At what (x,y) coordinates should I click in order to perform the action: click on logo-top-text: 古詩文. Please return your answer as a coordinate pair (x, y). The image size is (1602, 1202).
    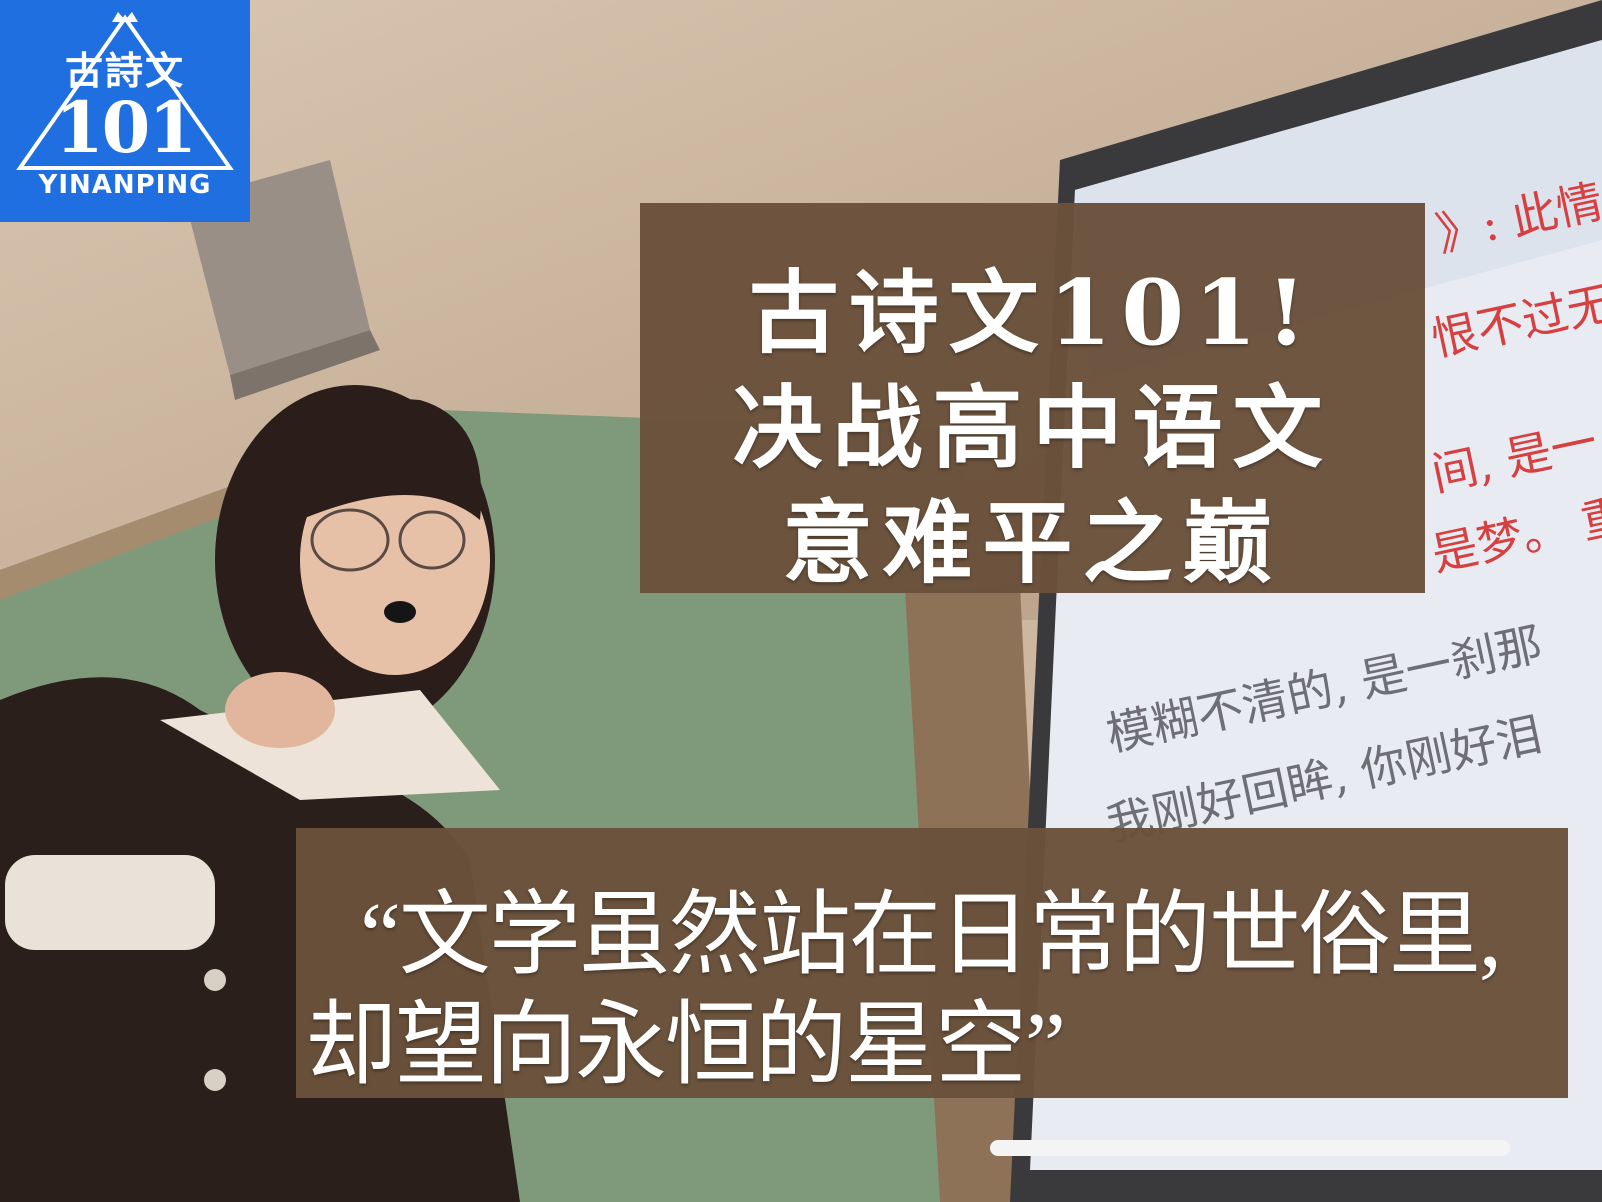
    Looking at the image, I should click on (124, 70).